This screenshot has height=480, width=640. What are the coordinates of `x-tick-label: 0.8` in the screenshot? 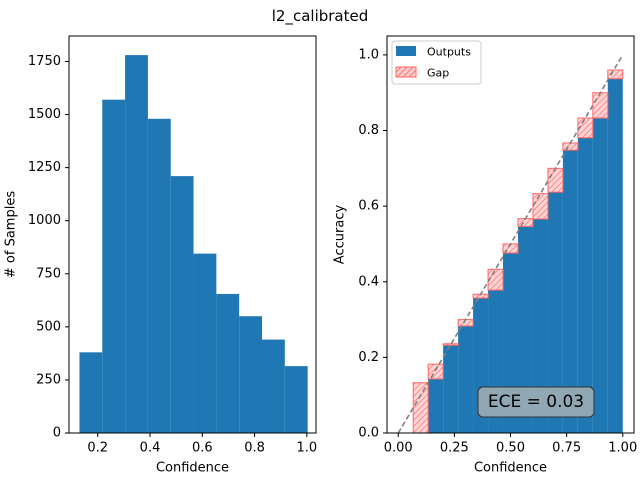 It's located at (254, 448).